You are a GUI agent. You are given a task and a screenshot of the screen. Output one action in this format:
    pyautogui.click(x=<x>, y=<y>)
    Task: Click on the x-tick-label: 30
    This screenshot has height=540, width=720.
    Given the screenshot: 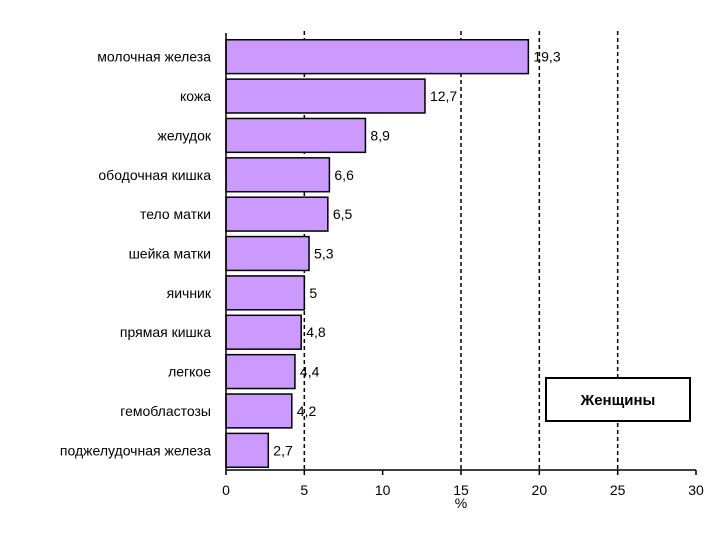 What is the action you would take?
    pyautogui.click(x=696, y=490)
    